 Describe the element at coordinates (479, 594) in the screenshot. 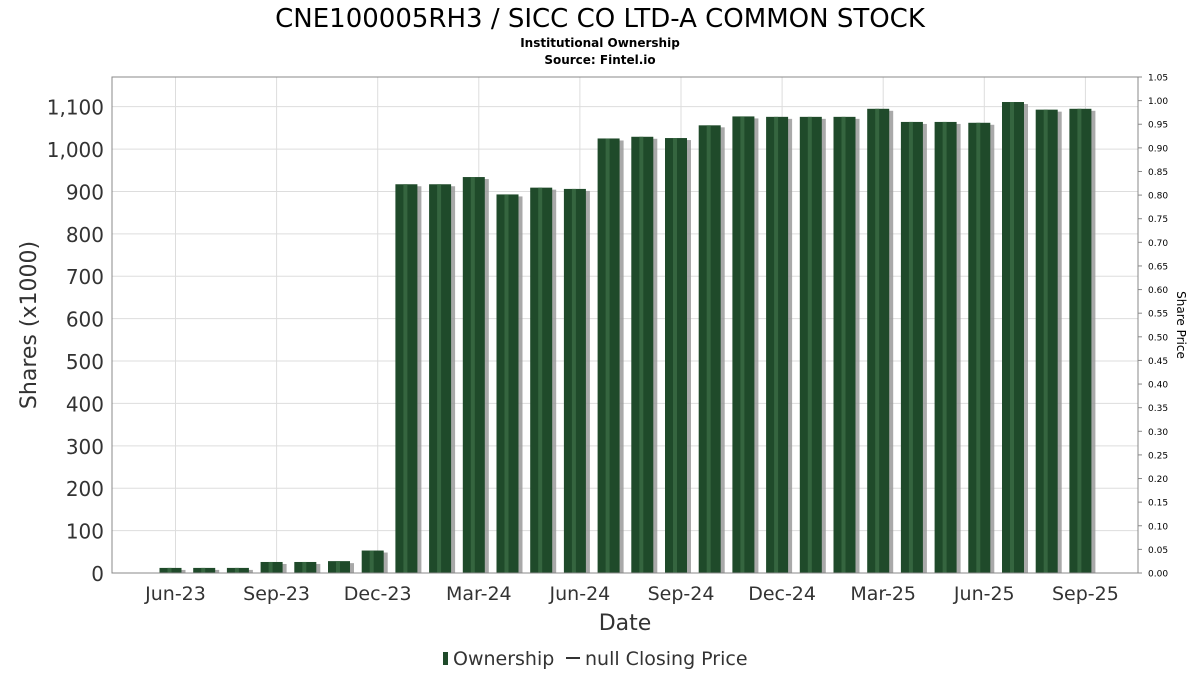

I see `x-tick-label: Mar-24` at that location.